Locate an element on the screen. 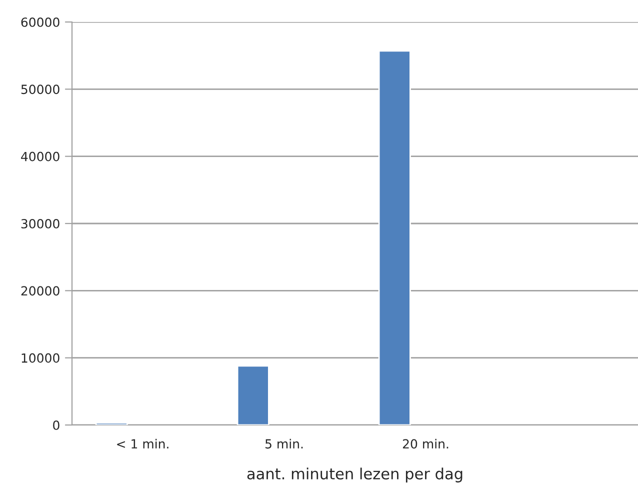 The height and width of the screenshot is (495, 638). y-tick-label: 10000 is located at coordinates (41, 358).